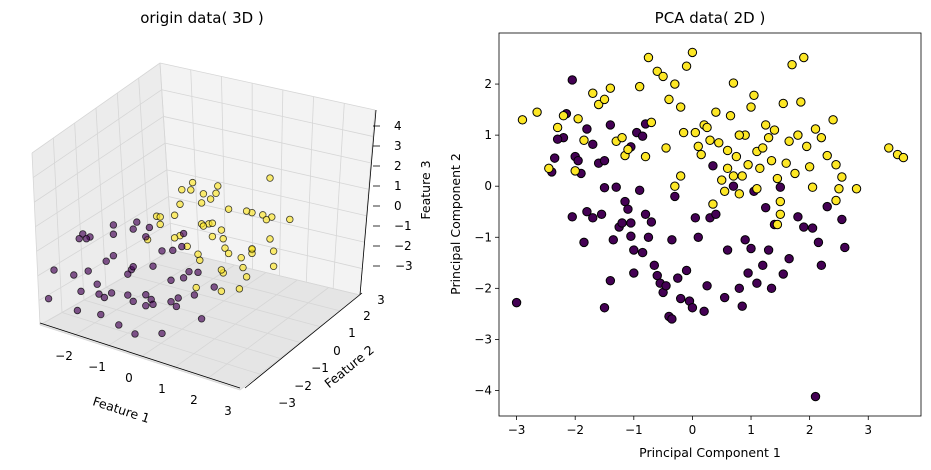  I want to click on y-tick-label: −4, so click(483, 390).